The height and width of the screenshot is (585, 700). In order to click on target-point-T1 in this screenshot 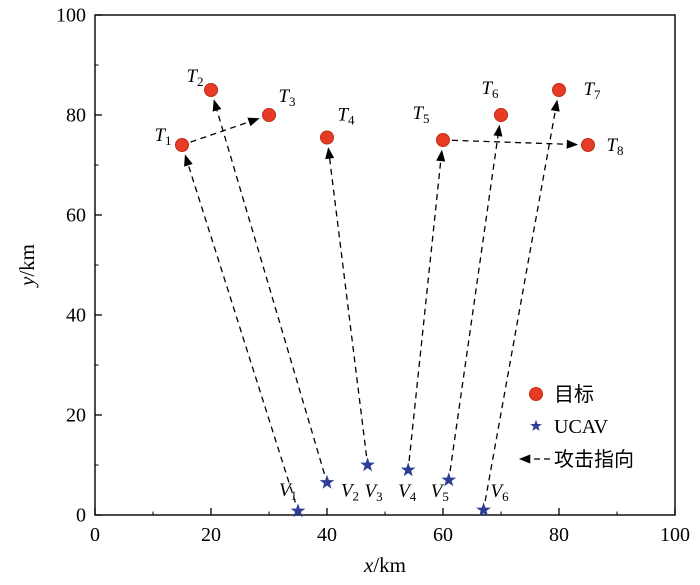, I will do `click(182, 145)`.